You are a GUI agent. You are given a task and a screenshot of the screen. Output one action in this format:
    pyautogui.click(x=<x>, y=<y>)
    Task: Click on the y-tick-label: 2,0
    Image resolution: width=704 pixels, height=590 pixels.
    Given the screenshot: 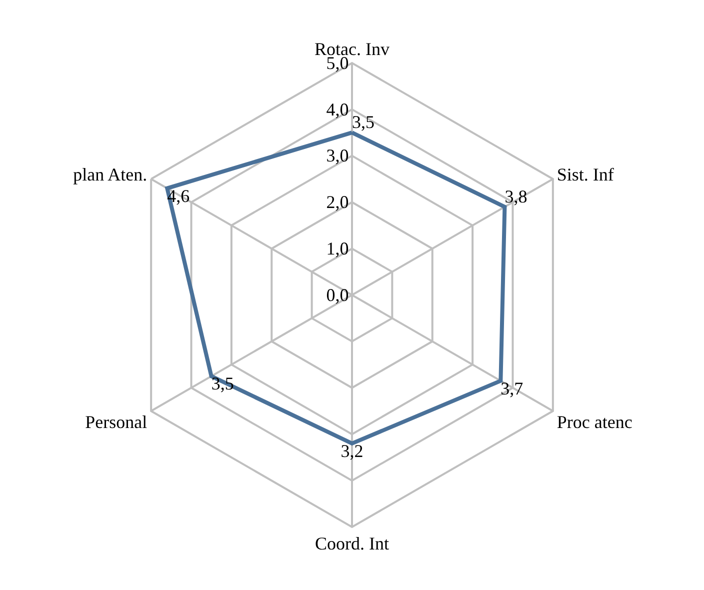 What is the action you would take?
    pyautogui.click(x=337, y=202)
    